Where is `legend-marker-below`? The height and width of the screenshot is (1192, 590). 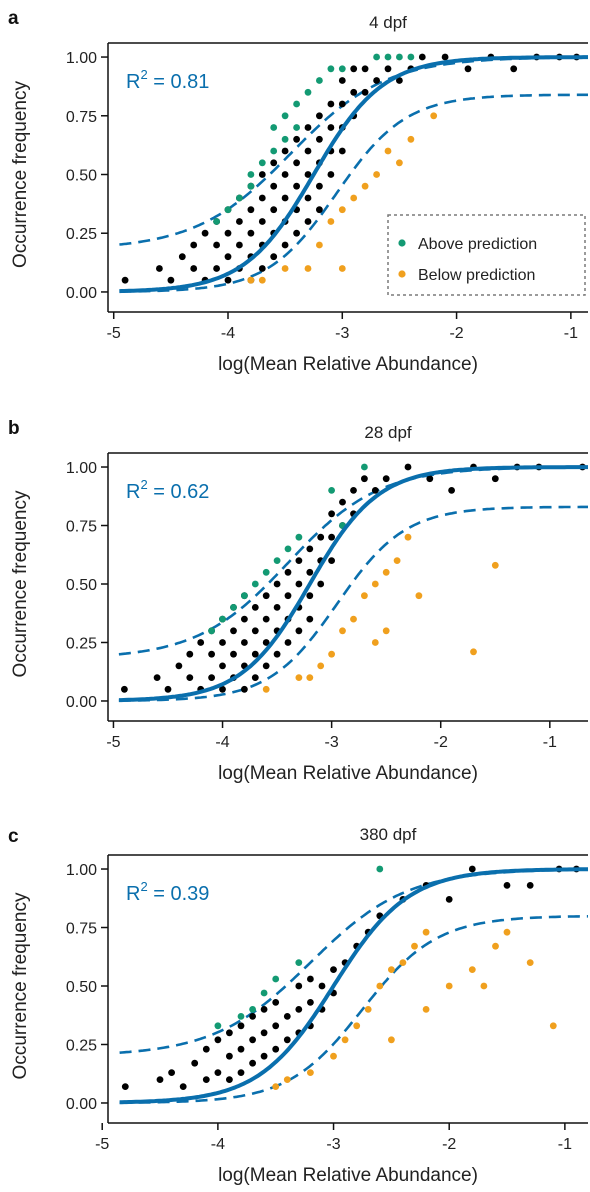
legend-marker-below is located at coordinates (402, 274).